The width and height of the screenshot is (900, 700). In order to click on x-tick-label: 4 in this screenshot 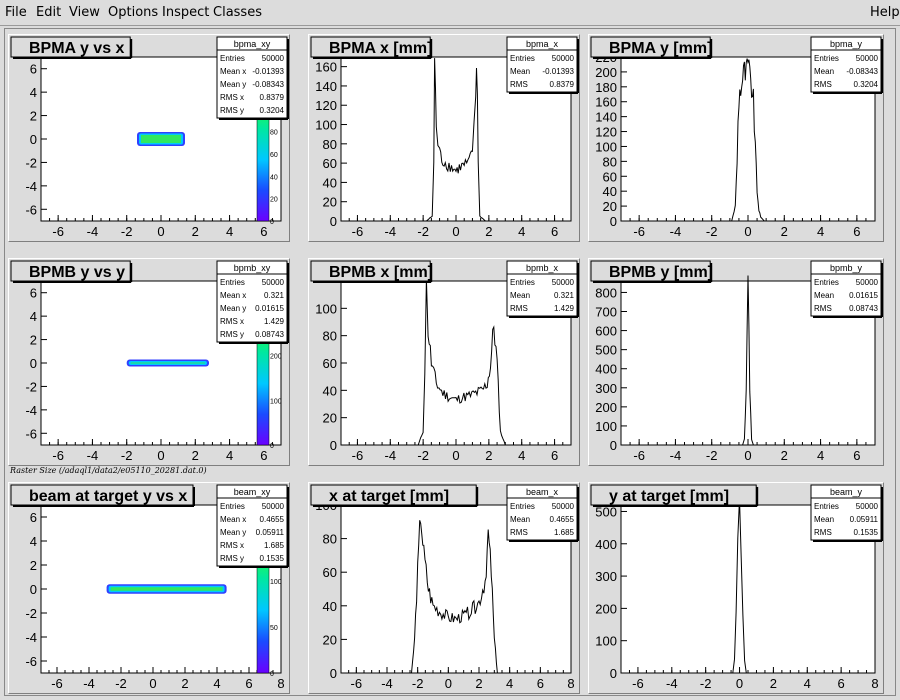, I will do `click(229, 231)`.